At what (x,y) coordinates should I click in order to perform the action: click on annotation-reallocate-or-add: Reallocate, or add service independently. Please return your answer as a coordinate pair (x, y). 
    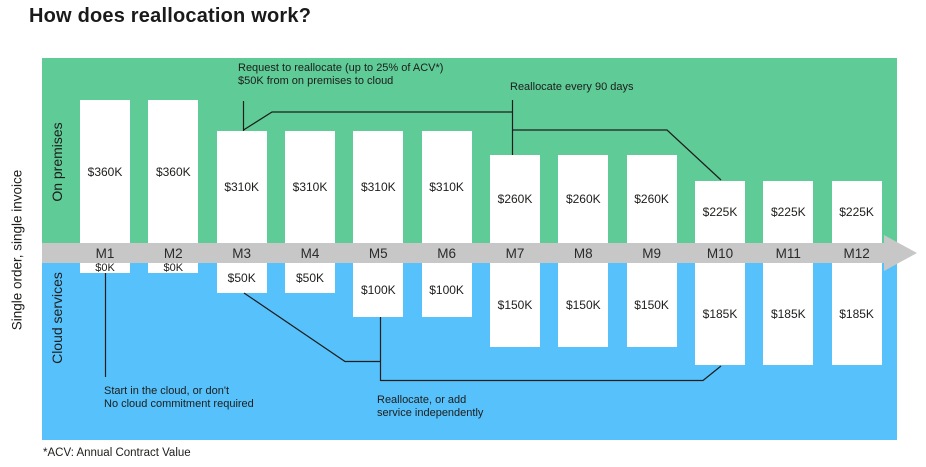
    Looking at the image, I should click on (430, 407).